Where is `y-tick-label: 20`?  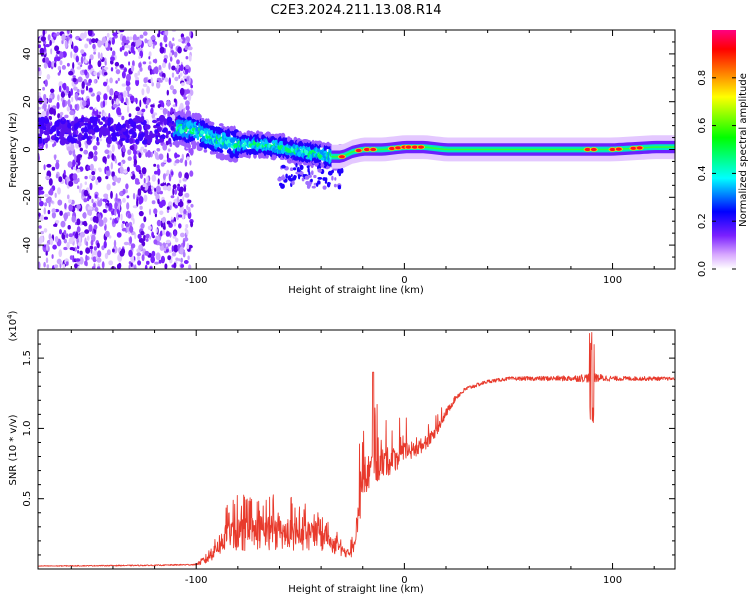 y-tick-label: 20 is located at coordinates (27, 101).